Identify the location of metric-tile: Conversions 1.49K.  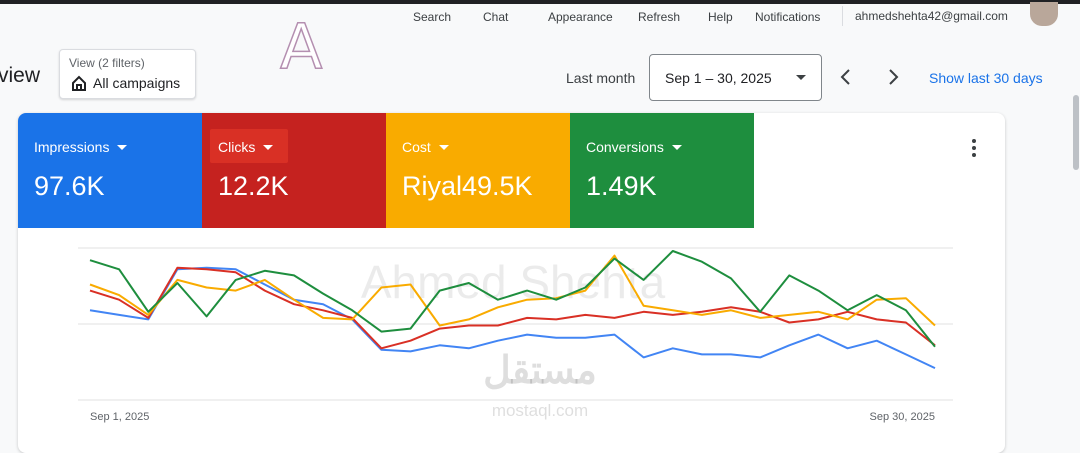
(662, 170).